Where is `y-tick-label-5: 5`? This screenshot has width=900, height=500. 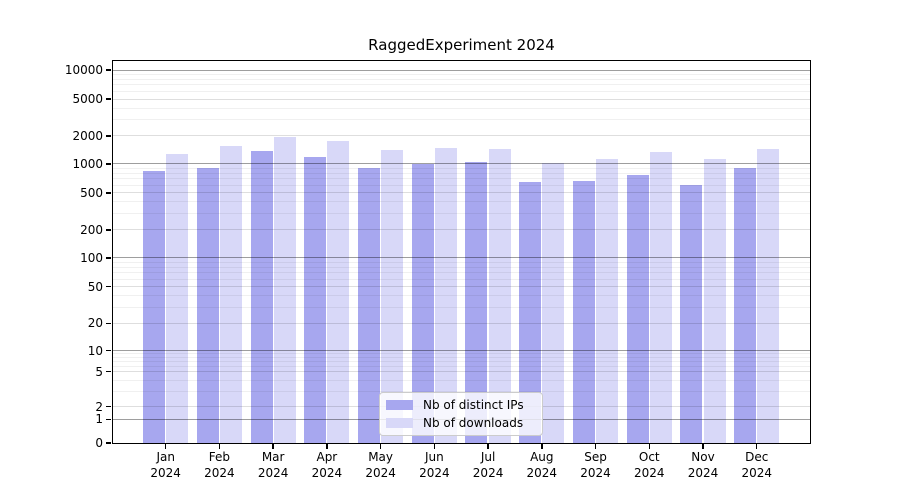 y-tick-label-5: 5 is located at coordinates (99, 371).